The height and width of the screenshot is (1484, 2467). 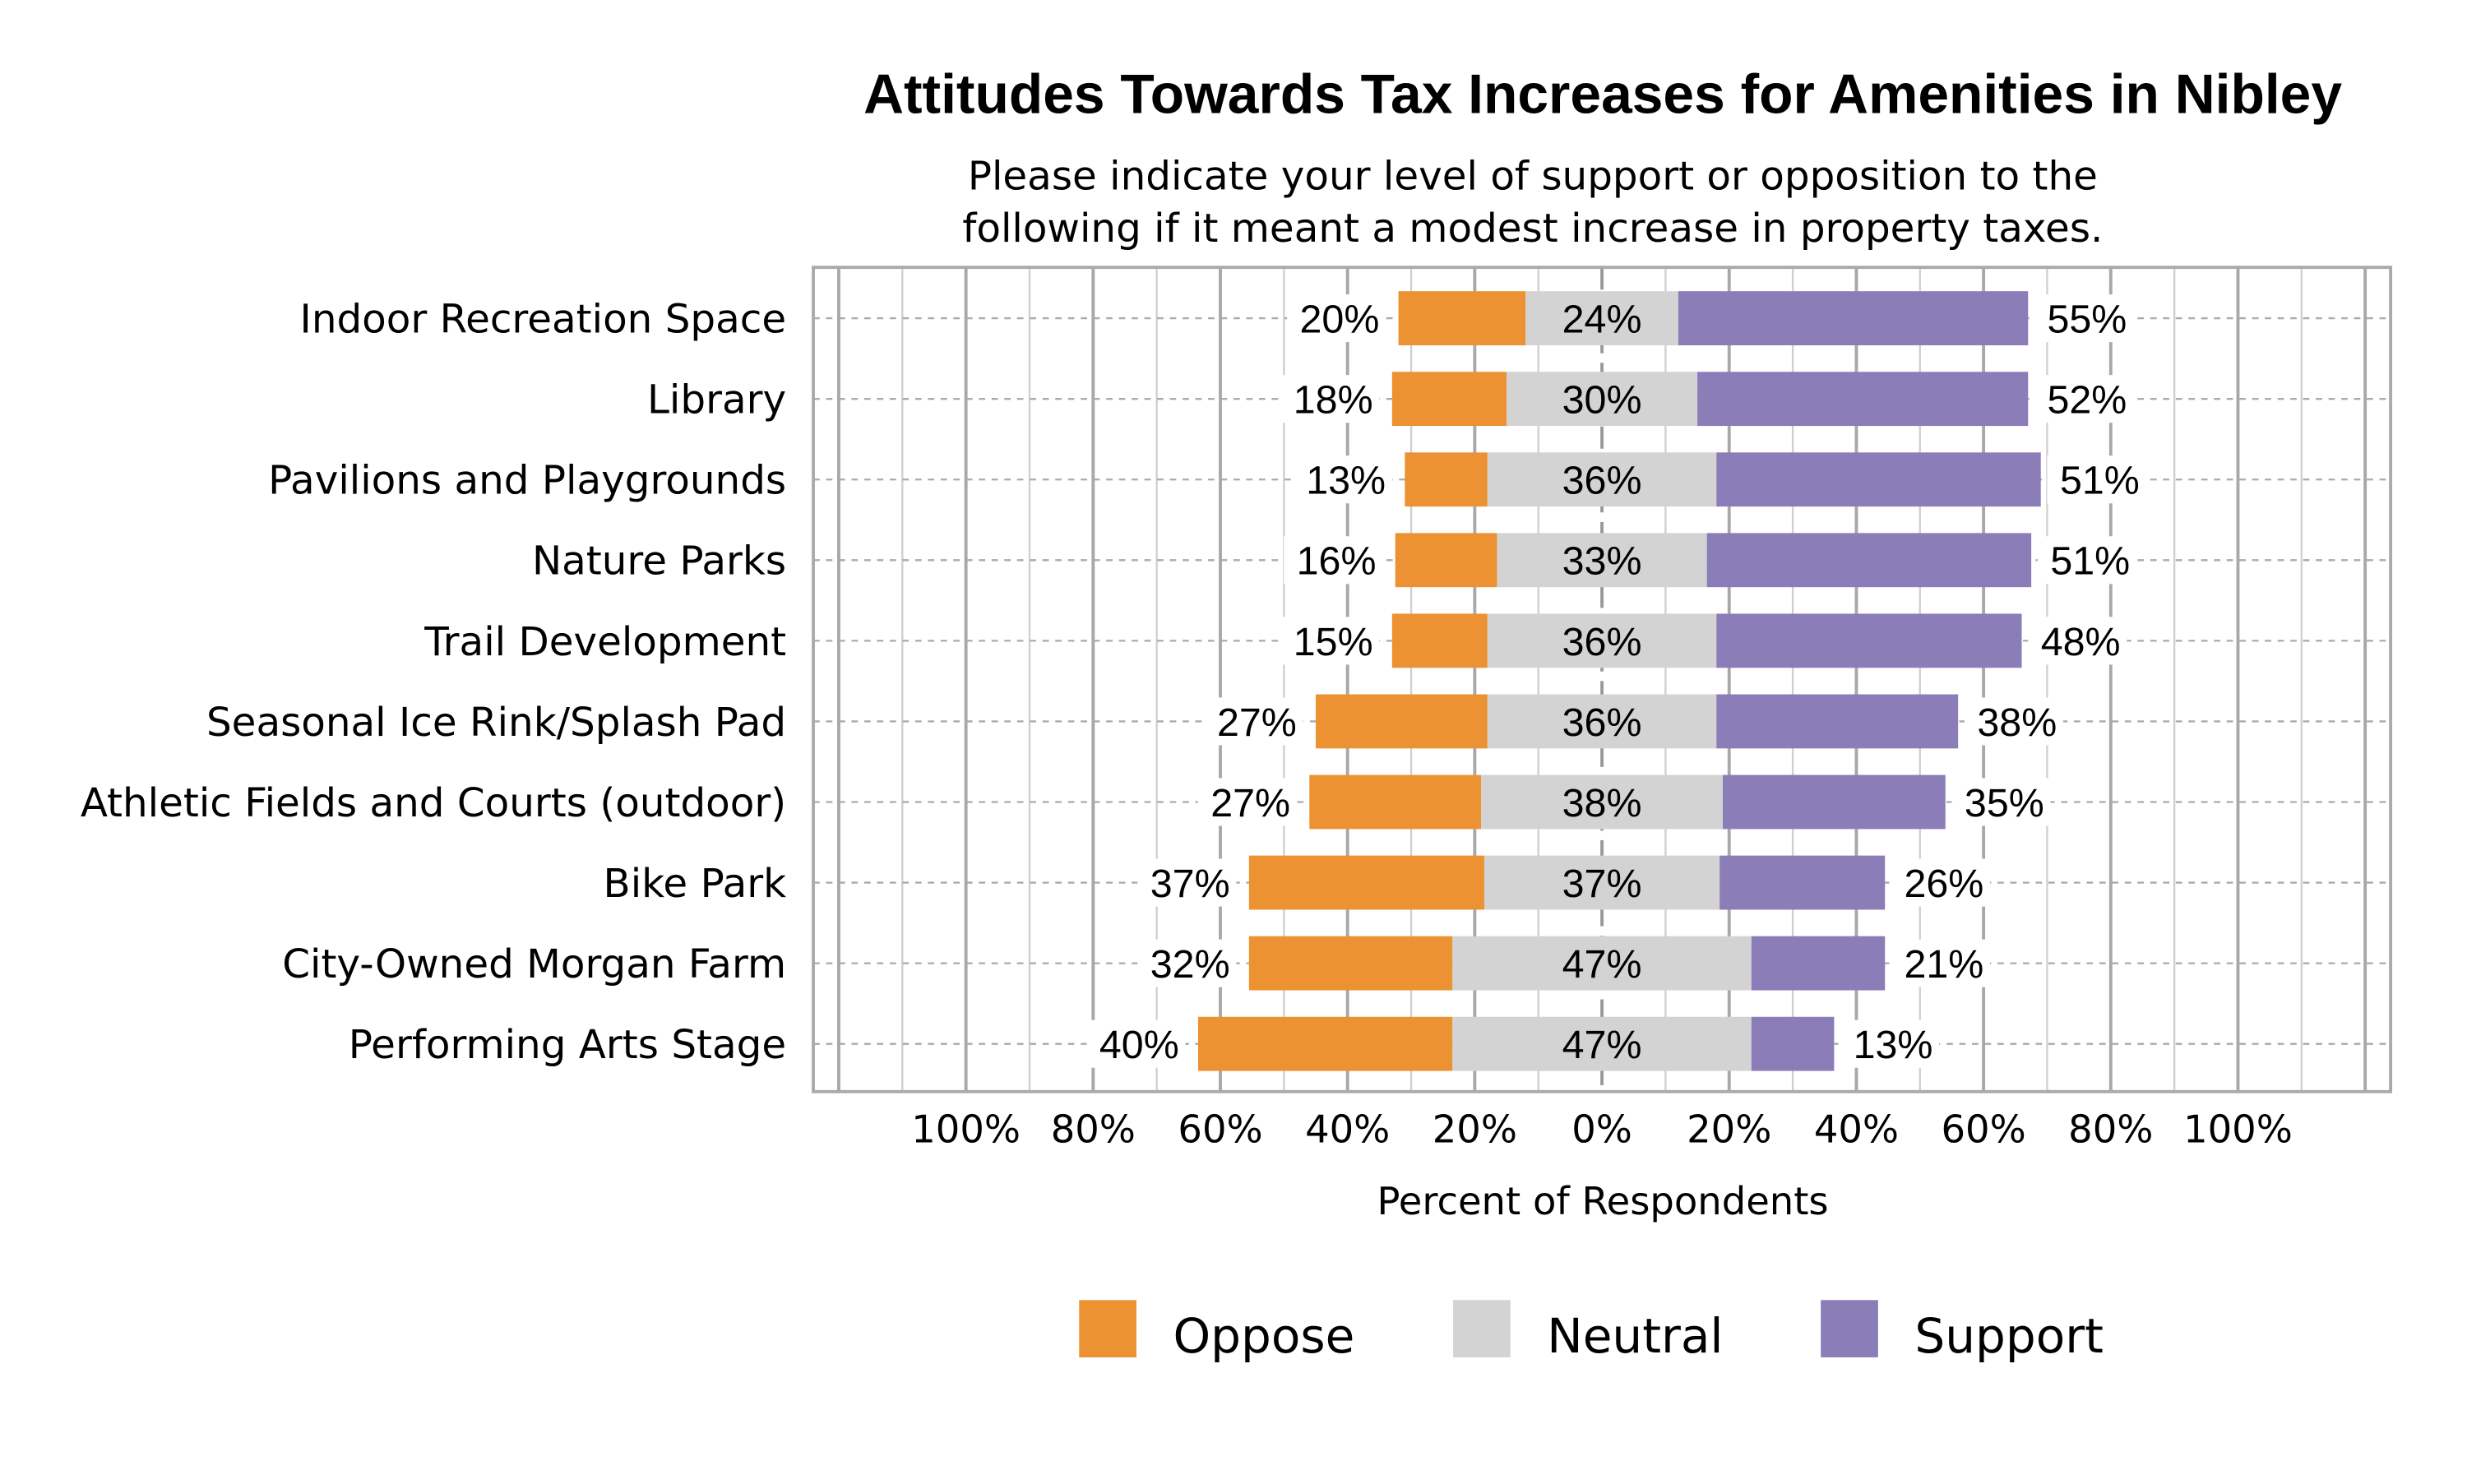 What do you see at coordinates (1602, 1201) in the screenshot?
I see `x-axis-title: Percent of Respondents` at bounding box center [1602, 1201].